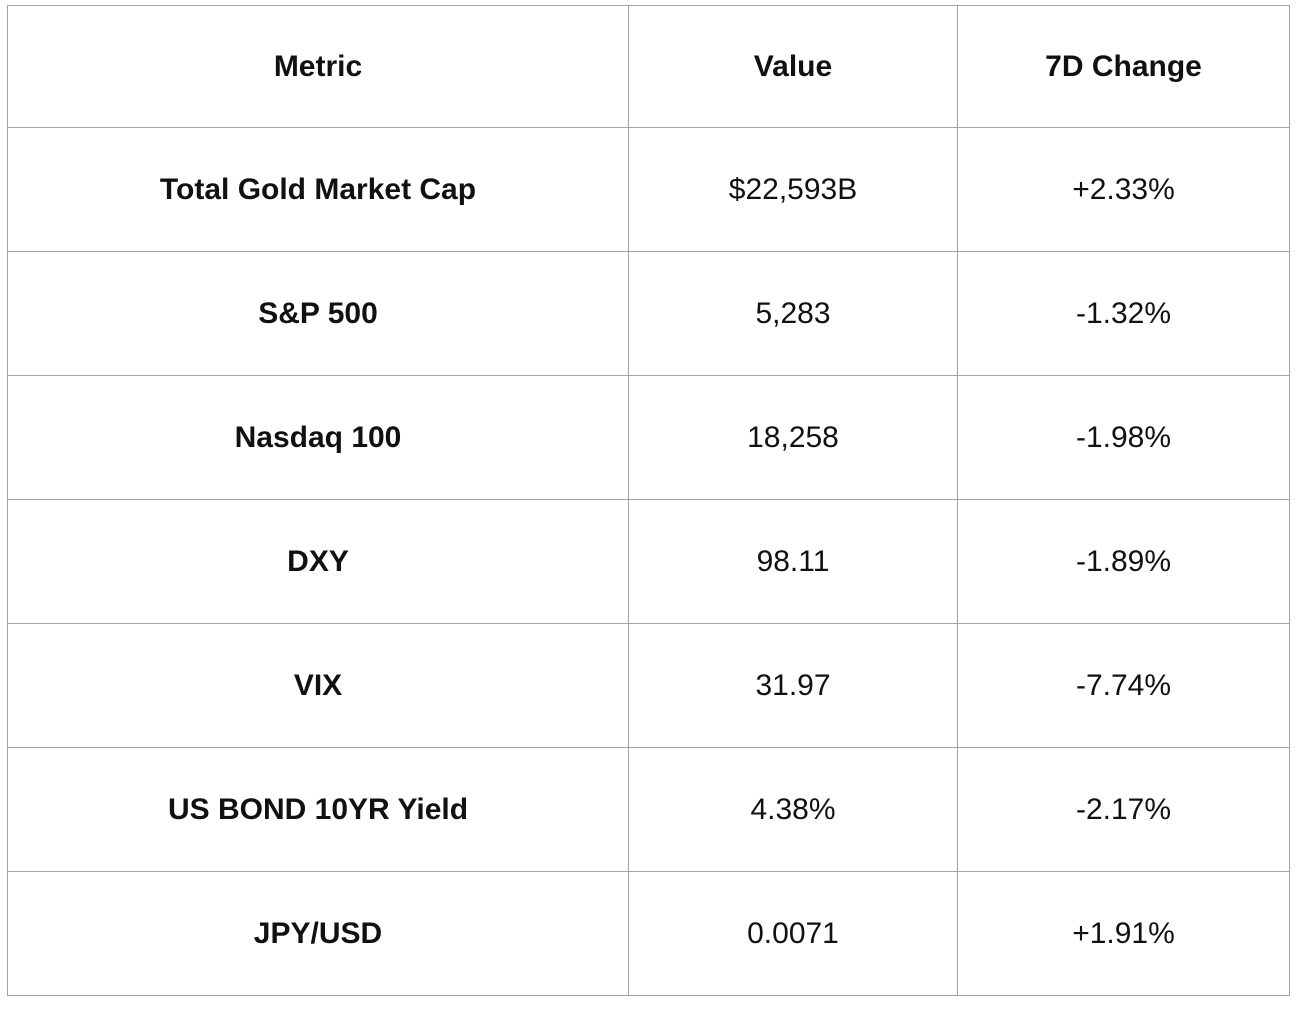 Image resolution: width=1296 pixels, height=1012 pixels. Describe the element at coordinates (793, 809) in the screenshot. I see `metric-value-cell: 4.38%` at that location.